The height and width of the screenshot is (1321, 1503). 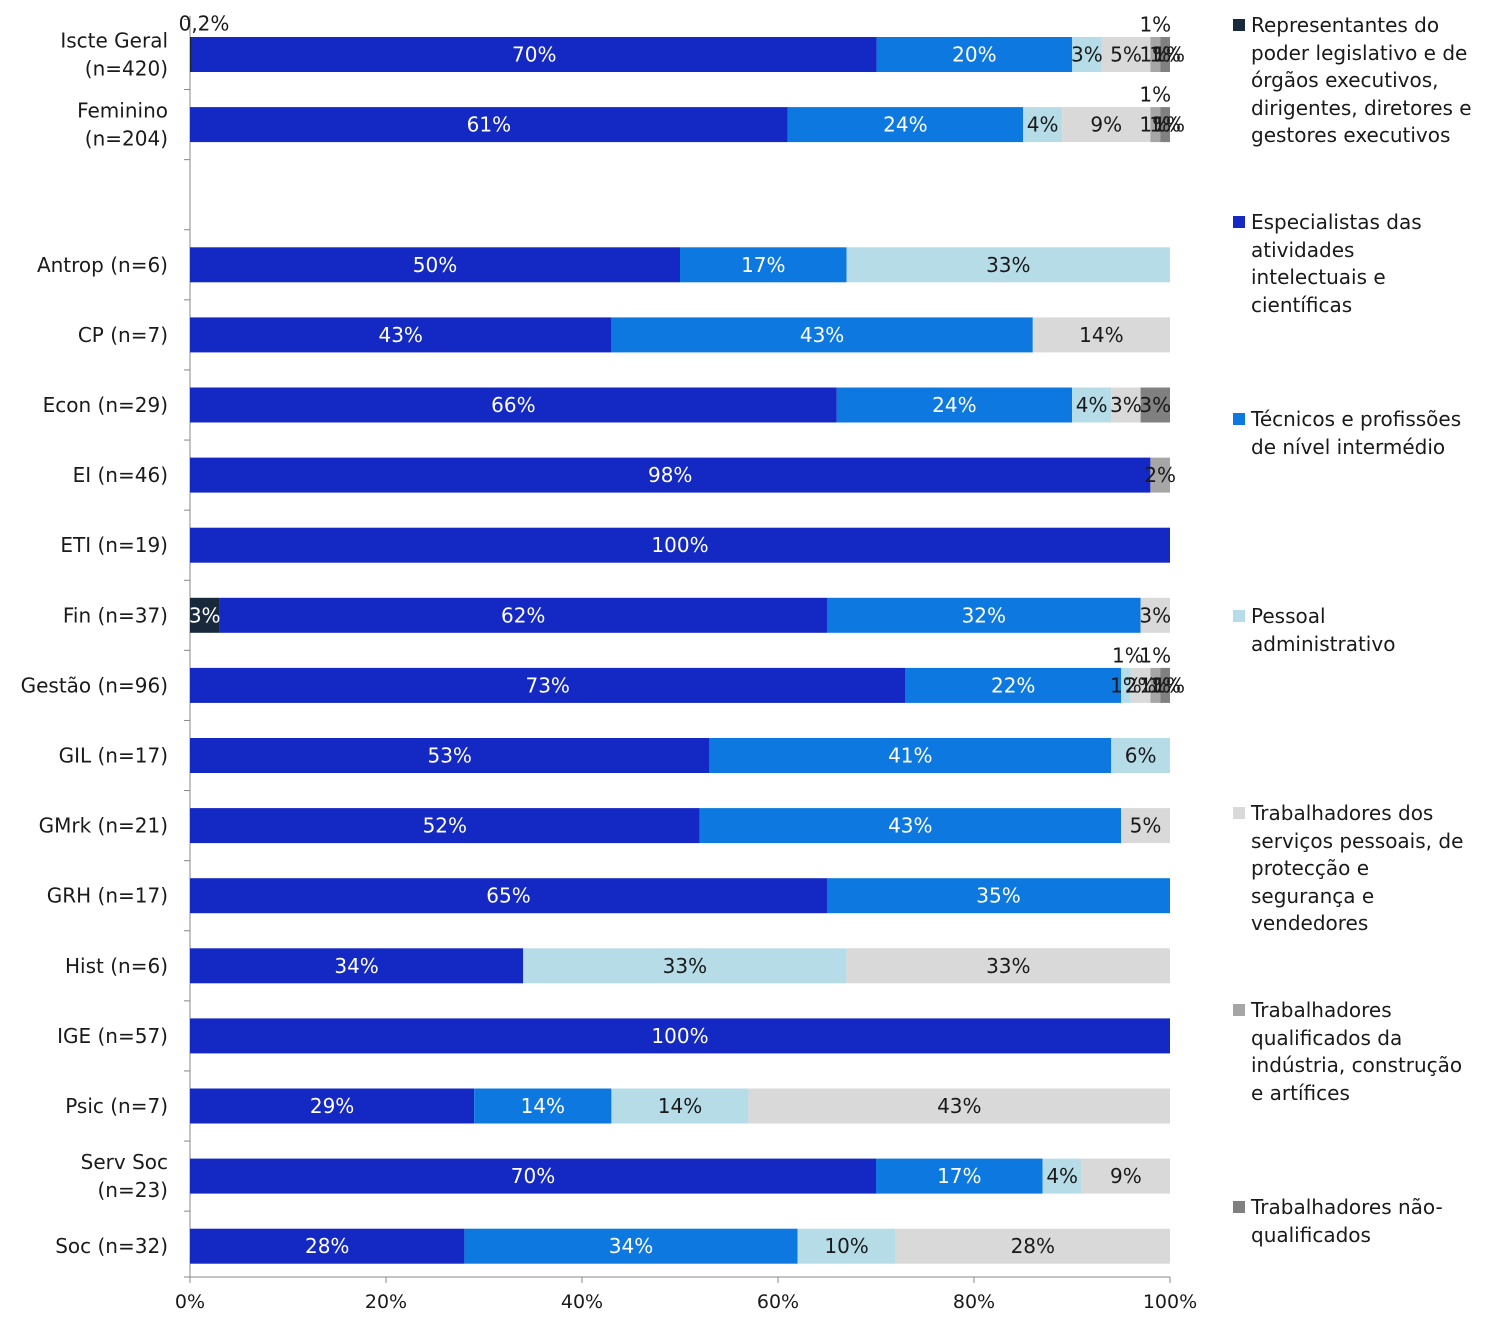 I want to click on bar-data-label: 62%, so click(x=523, y=615).